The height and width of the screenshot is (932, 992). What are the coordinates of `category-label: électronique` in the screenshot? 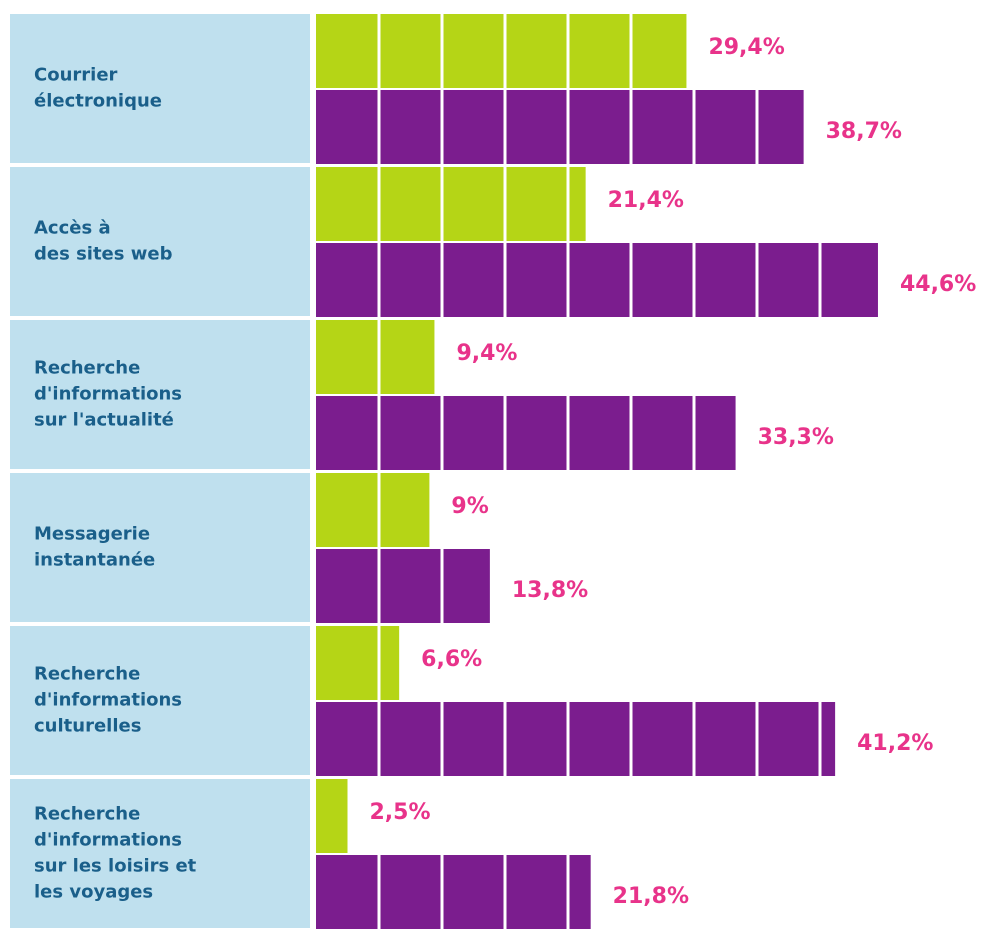 It's located at (98, 101).